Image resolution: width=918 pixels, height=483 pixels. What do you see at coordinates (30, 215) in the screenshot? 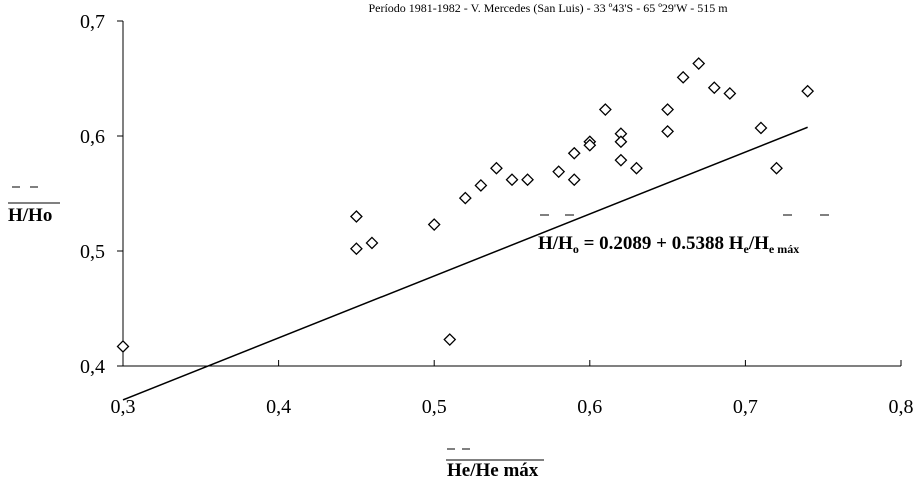
I see `y-axis-title: H/Ho` at bounding box center [30, 215].